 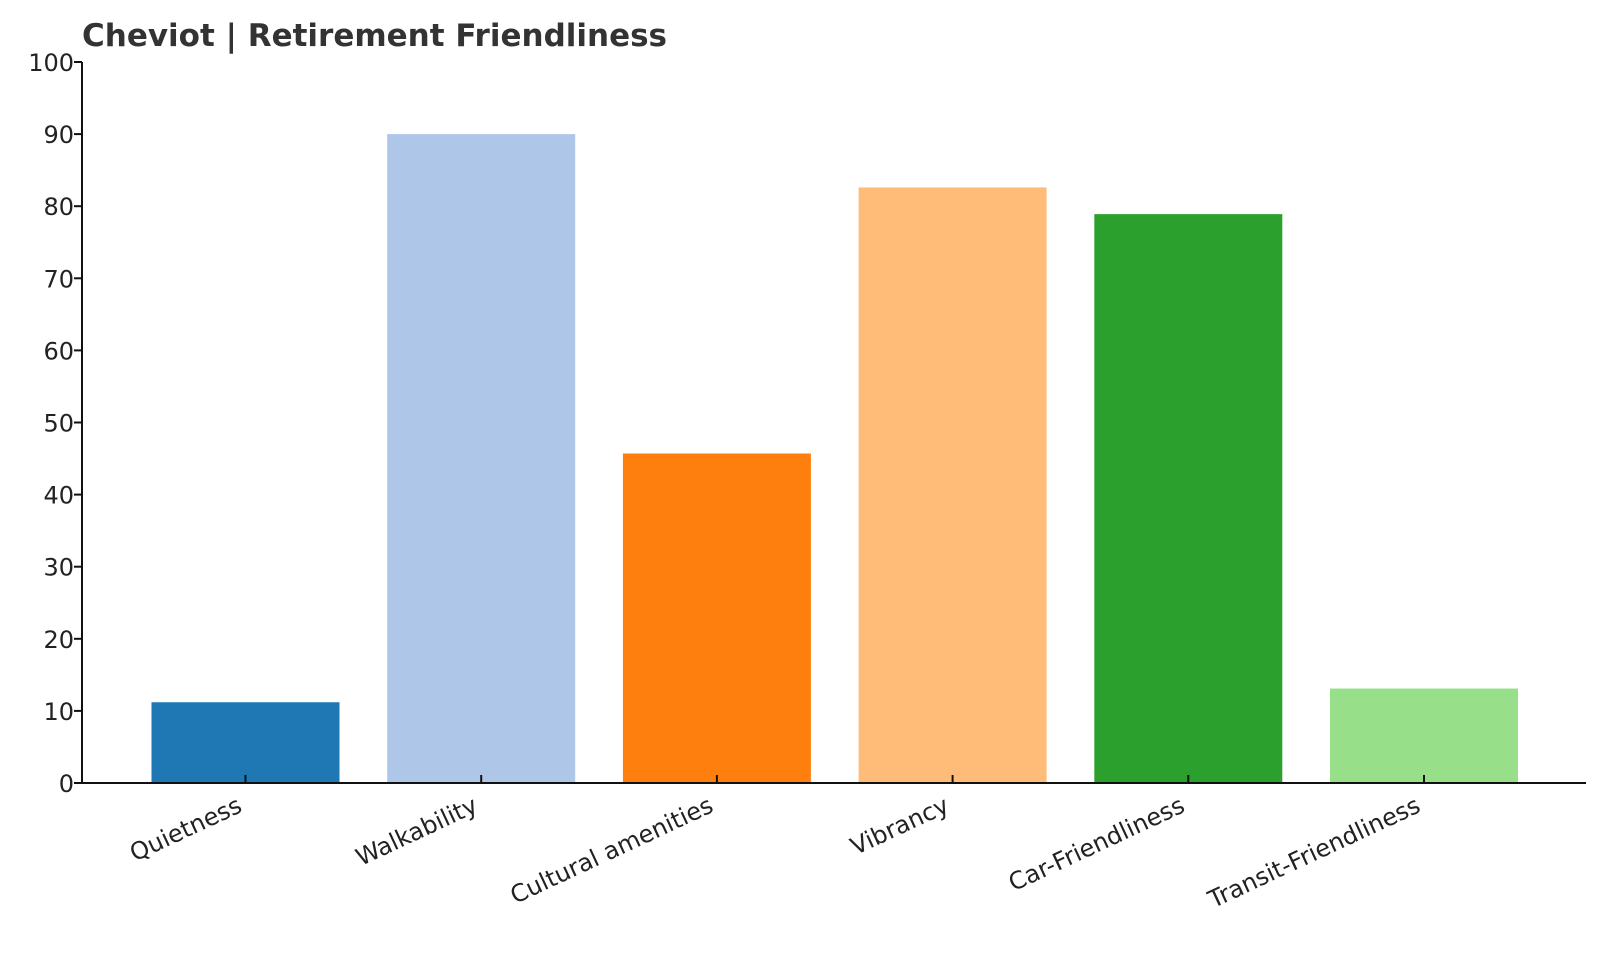 What do you see at coordinates (375, 36) in the screenshot?
I see `chart-title: Cheviot | Retirement Friendliness` at bounding box center [375, 36].